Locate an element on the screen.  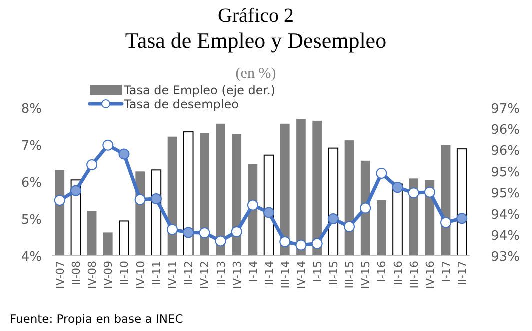
x-tick-label: II-14 is located at coordinates (269, 273).